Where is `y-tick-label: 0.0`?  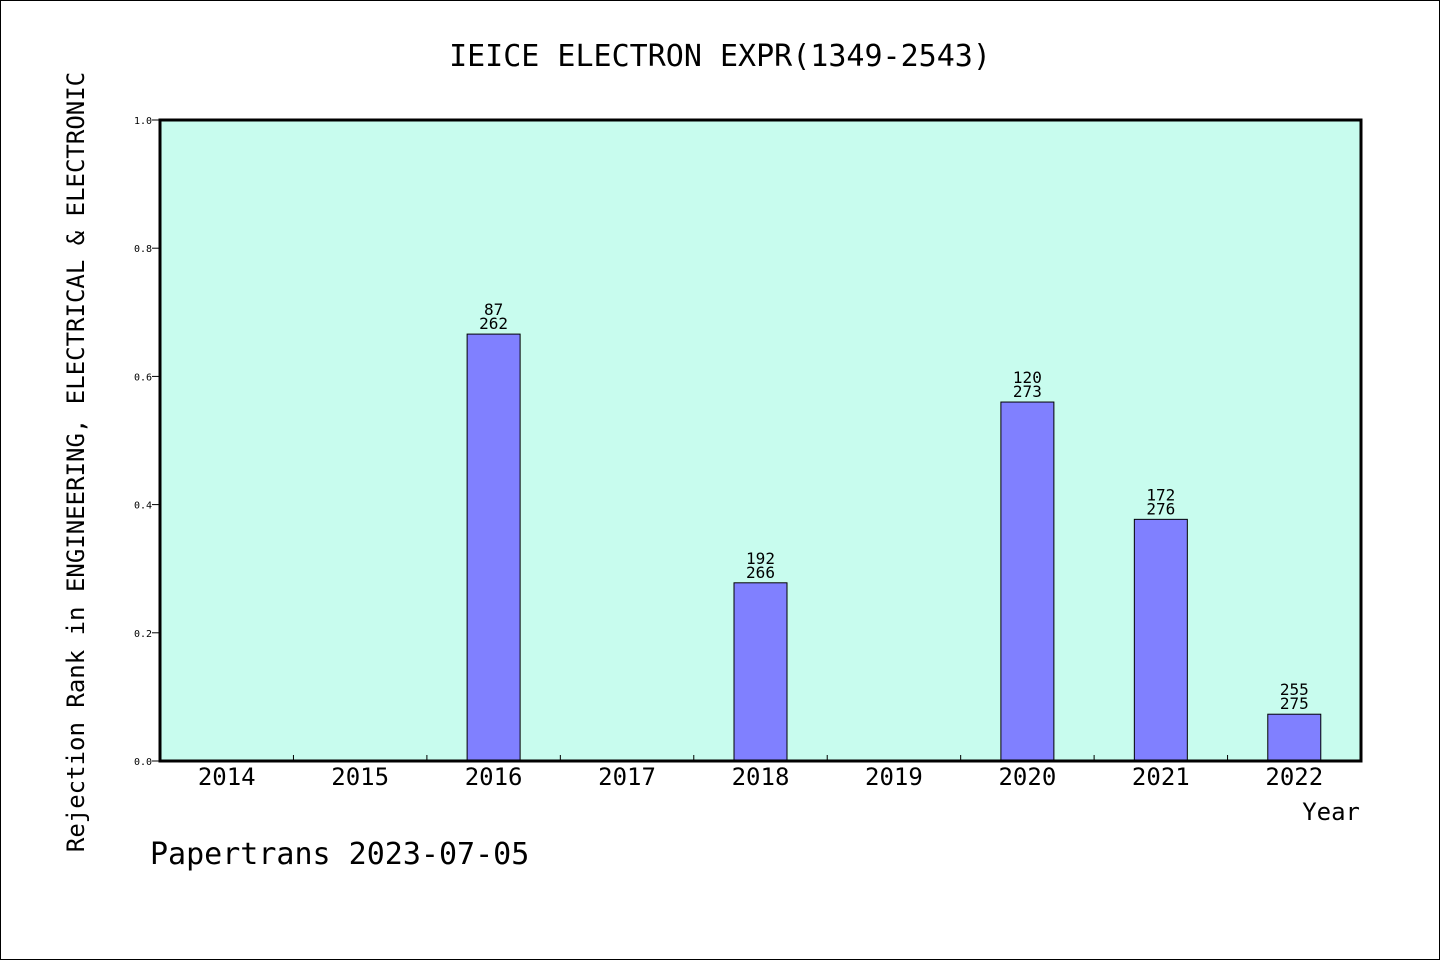
y-tick-label: 0.0 is located at coordinates (143, 762).